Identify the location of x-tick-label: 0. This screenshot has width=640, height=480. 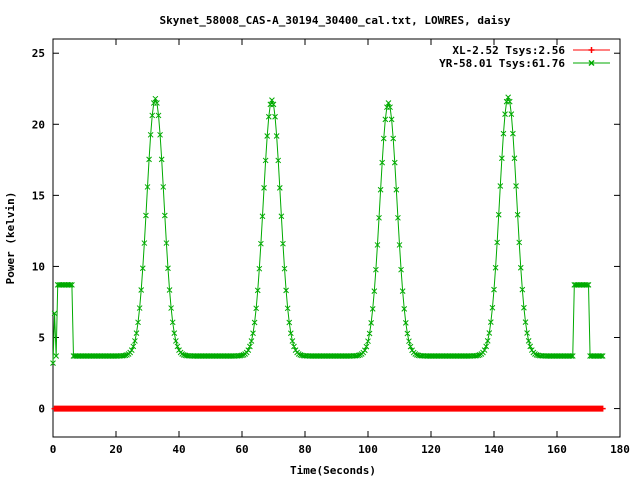
(53, 449).